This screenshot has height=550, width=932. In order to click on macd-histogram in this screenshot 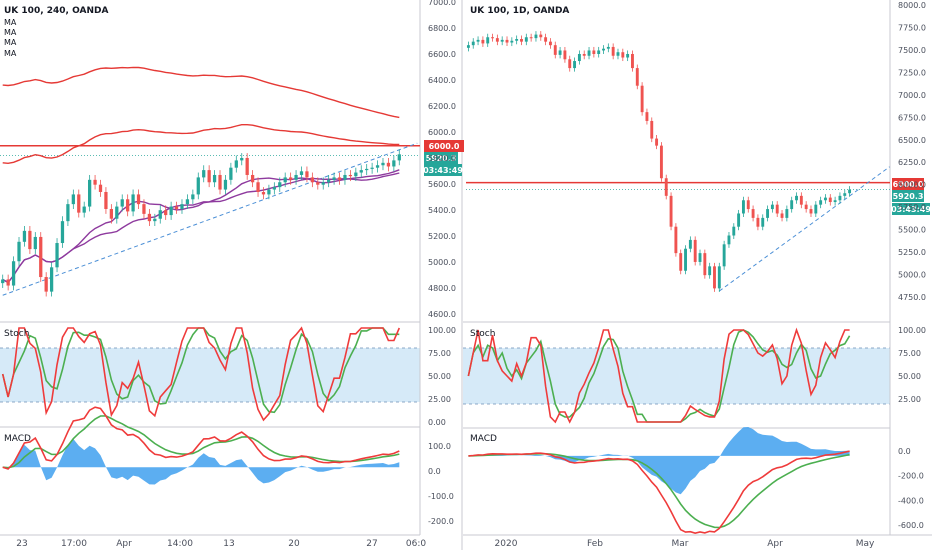, I will do `click(201, 461)`.